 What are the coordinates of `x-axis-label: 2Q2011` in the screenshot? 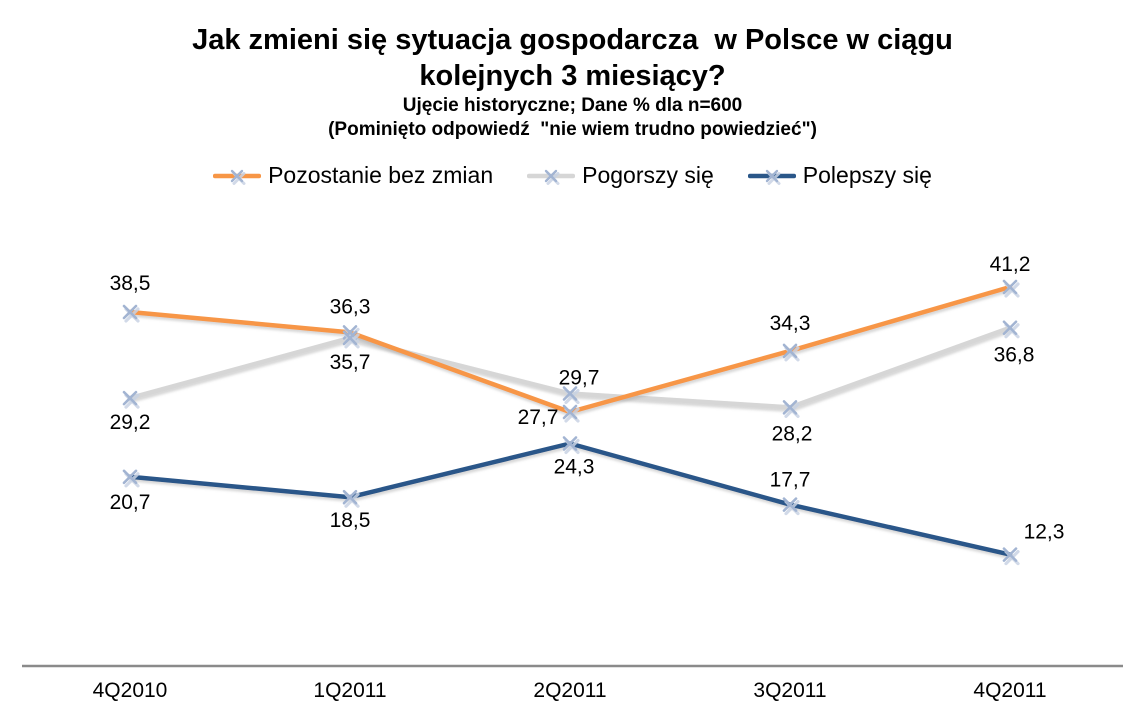 It's located at (569, 690).